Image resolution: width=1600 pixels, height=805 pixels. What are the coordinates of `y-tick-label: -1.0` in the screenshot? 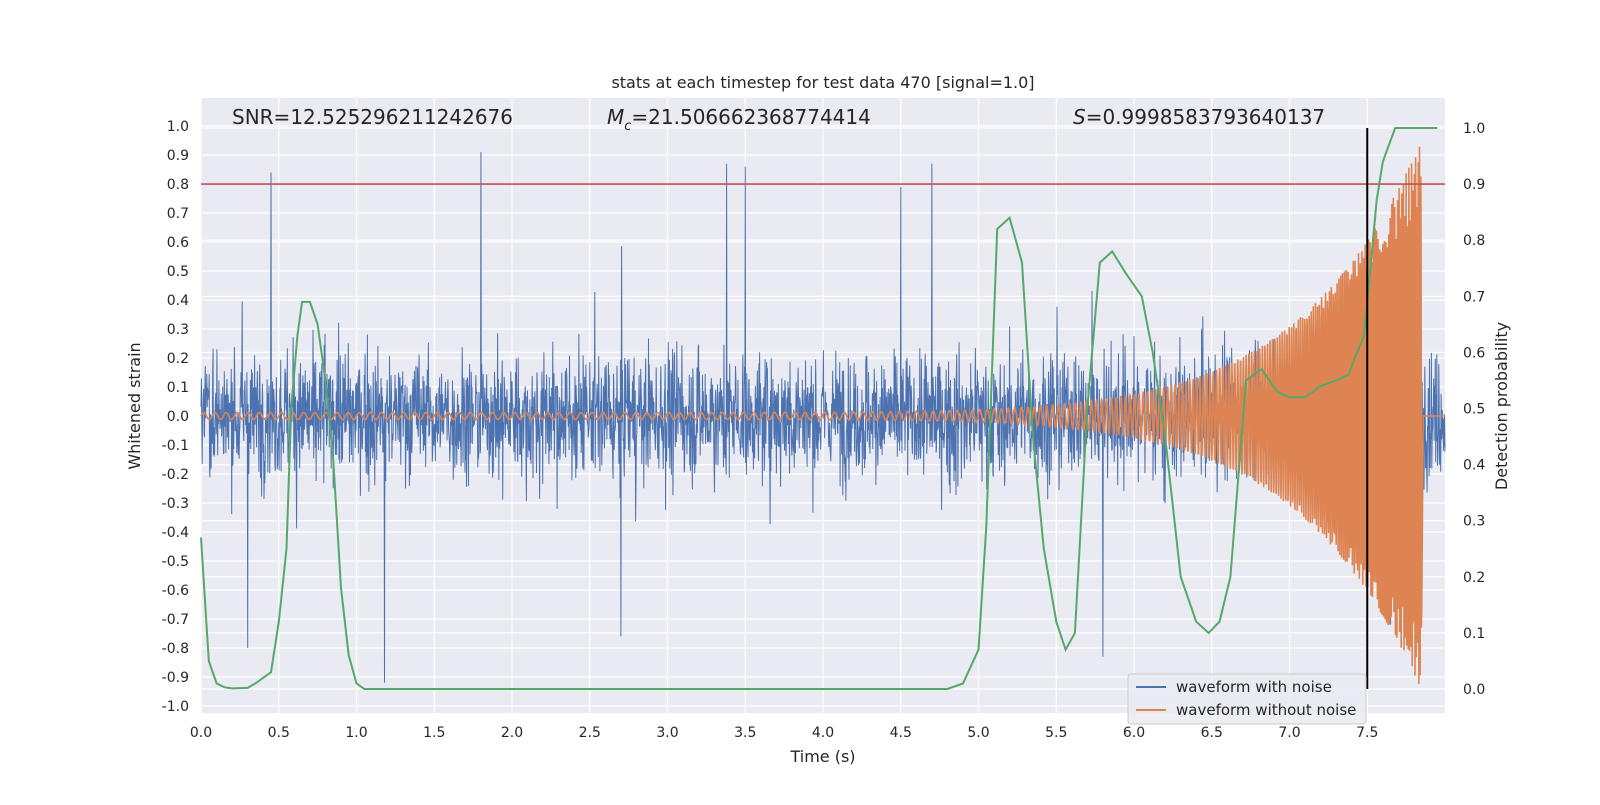 It's located at (175, 707).